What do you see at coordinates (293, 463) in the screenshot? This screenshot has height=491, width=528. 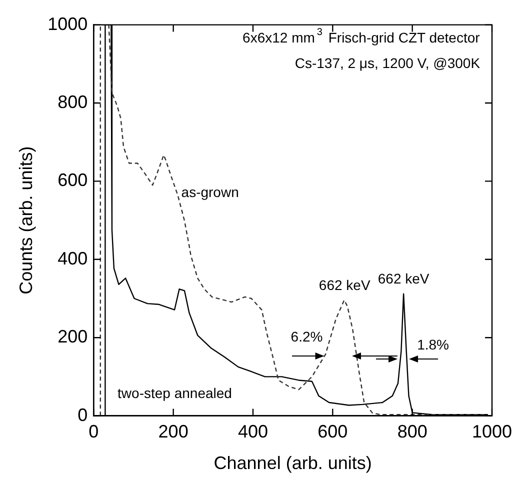 I see `x-axis-title: Channel (arb. units)` at bounding box center [293, 463].